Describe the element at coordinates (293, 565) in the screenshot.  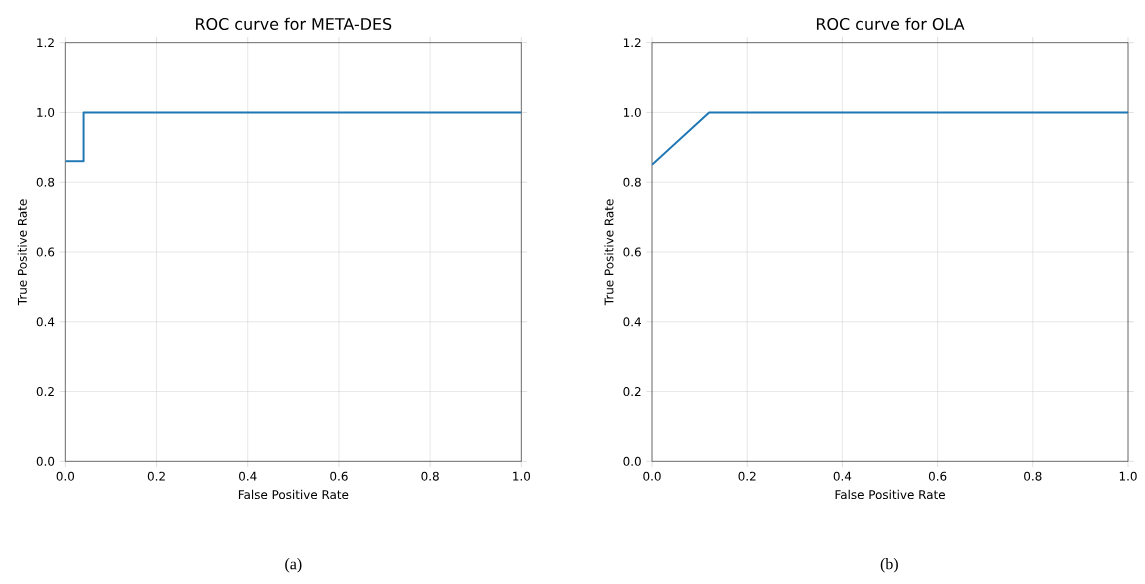
I see `text: (a)` at that location.